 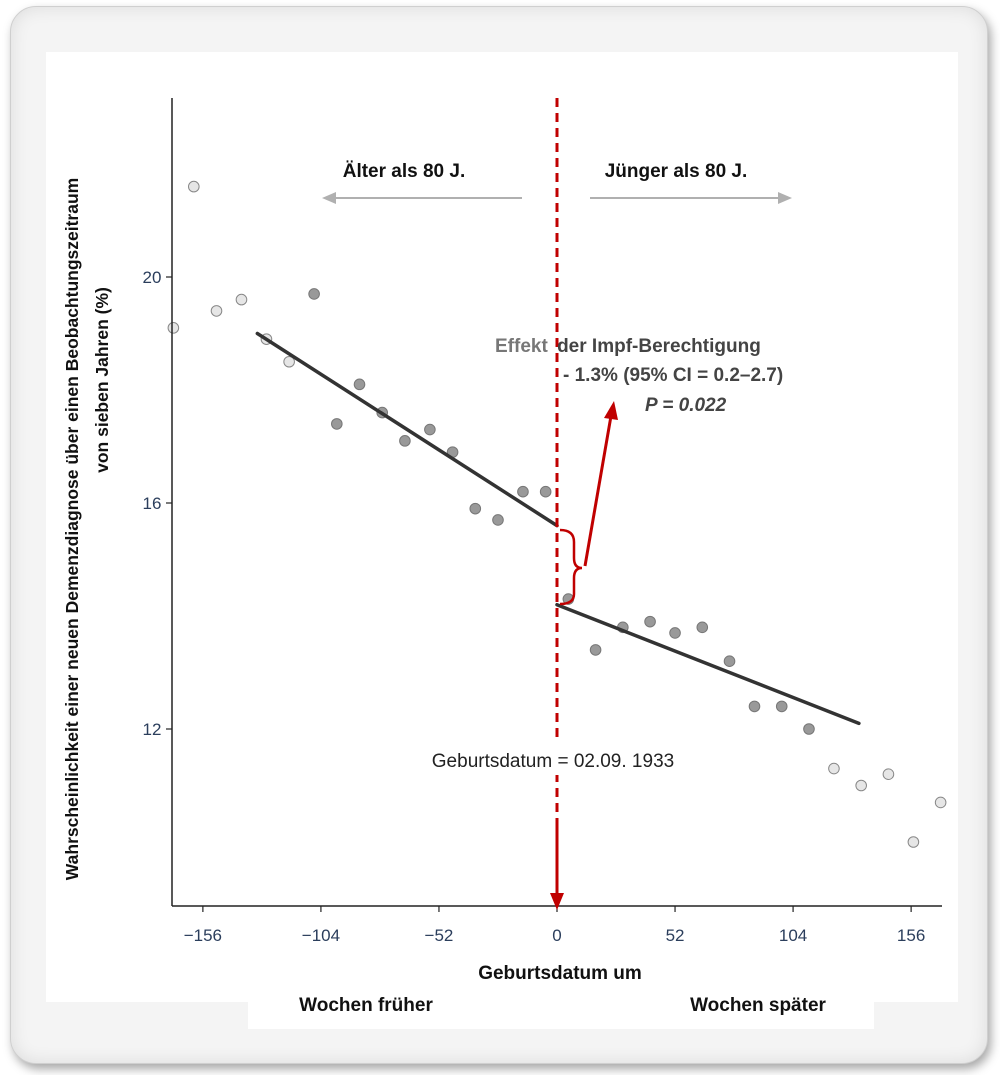 I want to click on effect-rest: der Impf-Berechtigung, so click(x=659, y=346).